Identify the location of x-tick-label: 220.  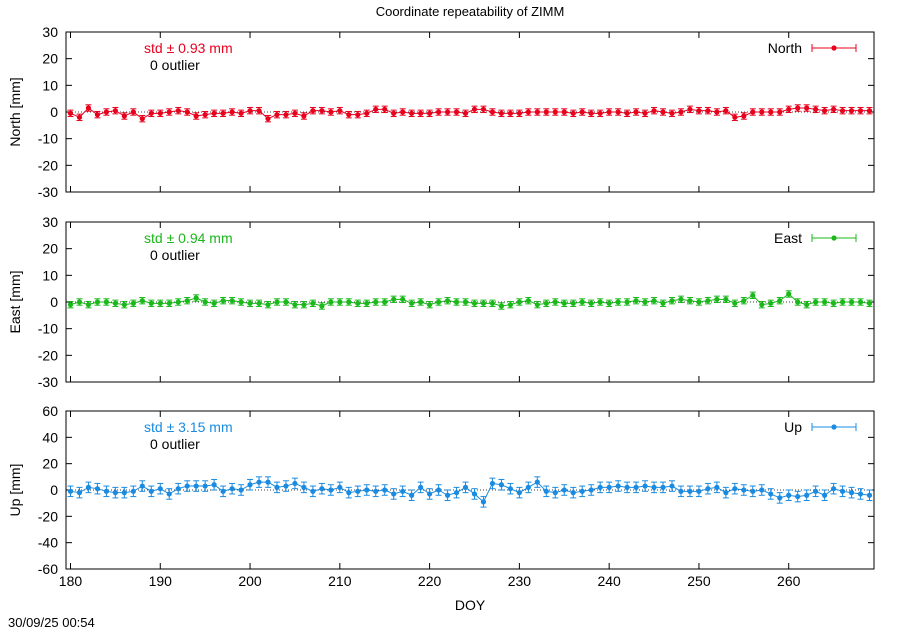
(430, 581).